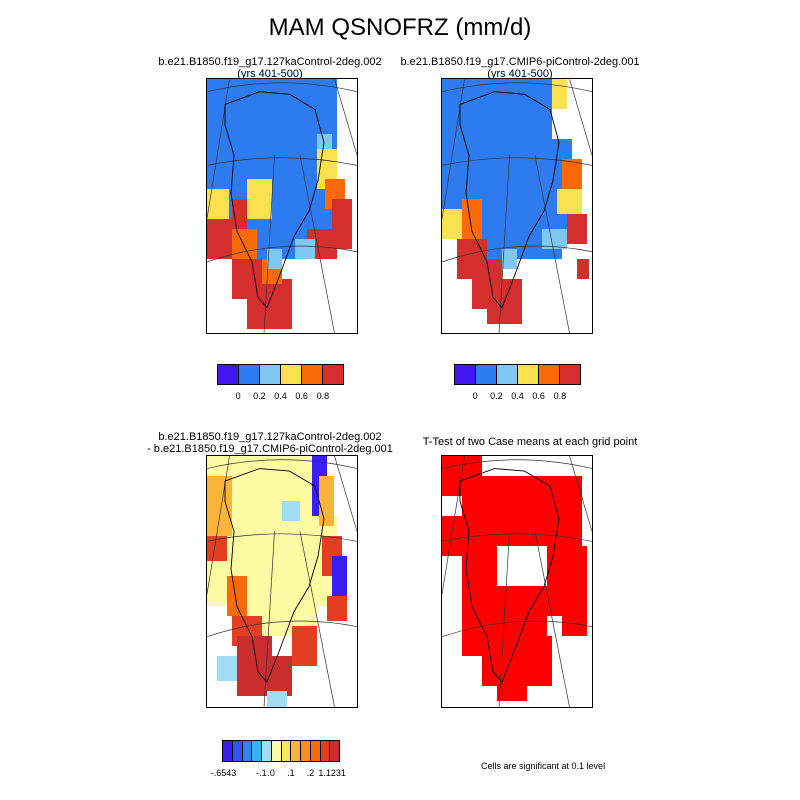  I want to click on colorbar-tick-label: 0.2, so click(496, 396).